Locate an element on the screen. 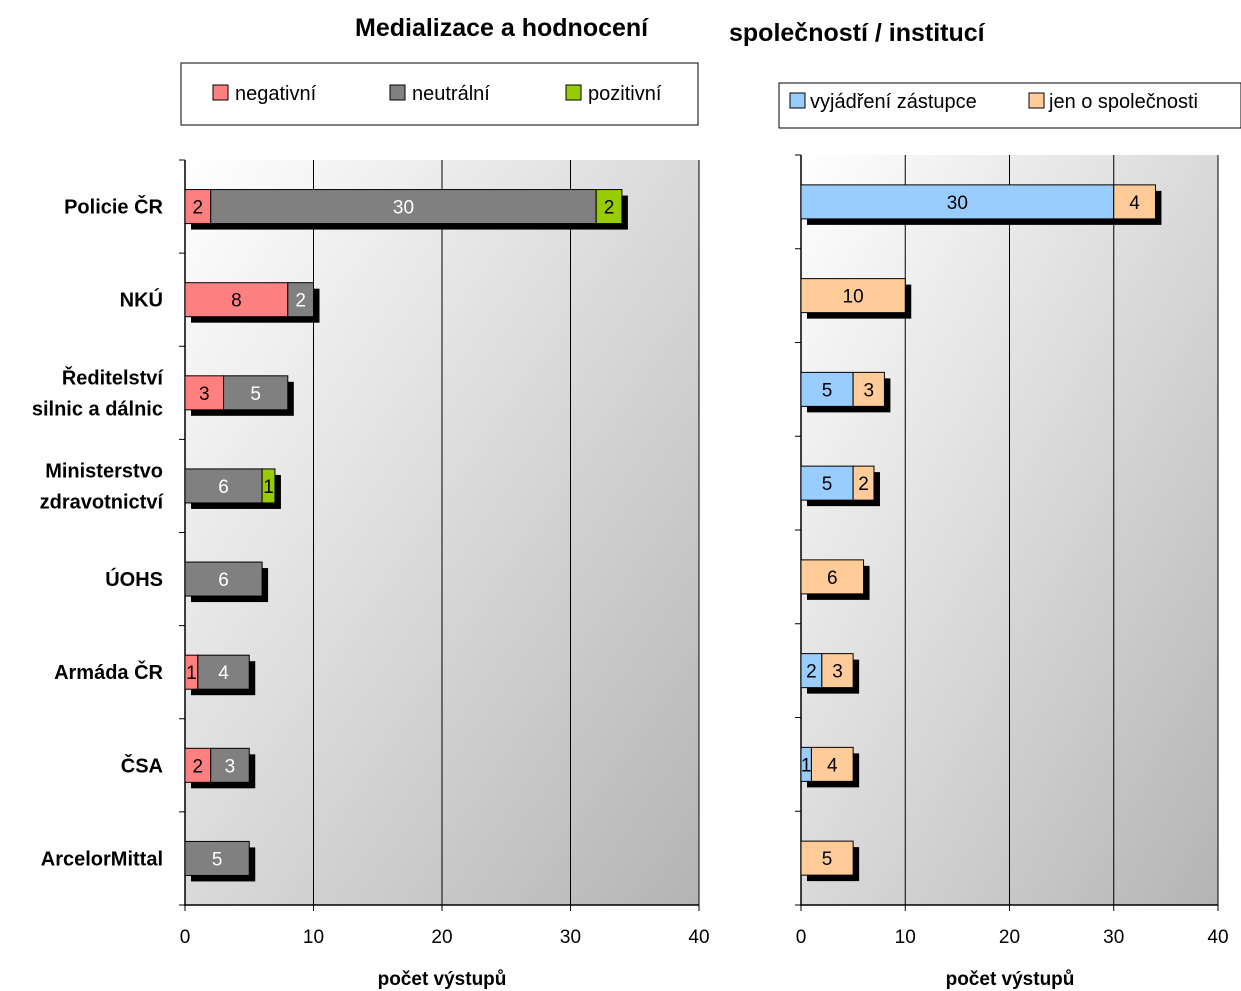 This screenshot has width=1241, height=991. left-legend is located at coordinates (439, 94).